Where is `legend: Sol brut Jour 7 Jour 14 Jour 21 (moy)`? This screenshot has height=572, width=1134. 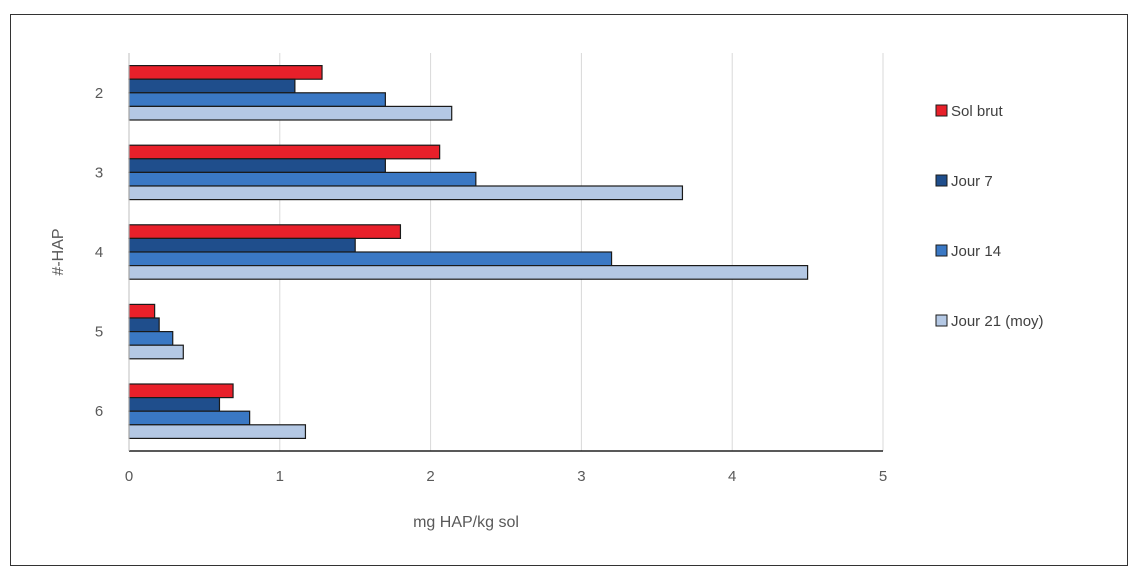
legend: Sol brut Jour 7 Jour 14 Jour 21 (moy) is located at coordinates (989, 216).